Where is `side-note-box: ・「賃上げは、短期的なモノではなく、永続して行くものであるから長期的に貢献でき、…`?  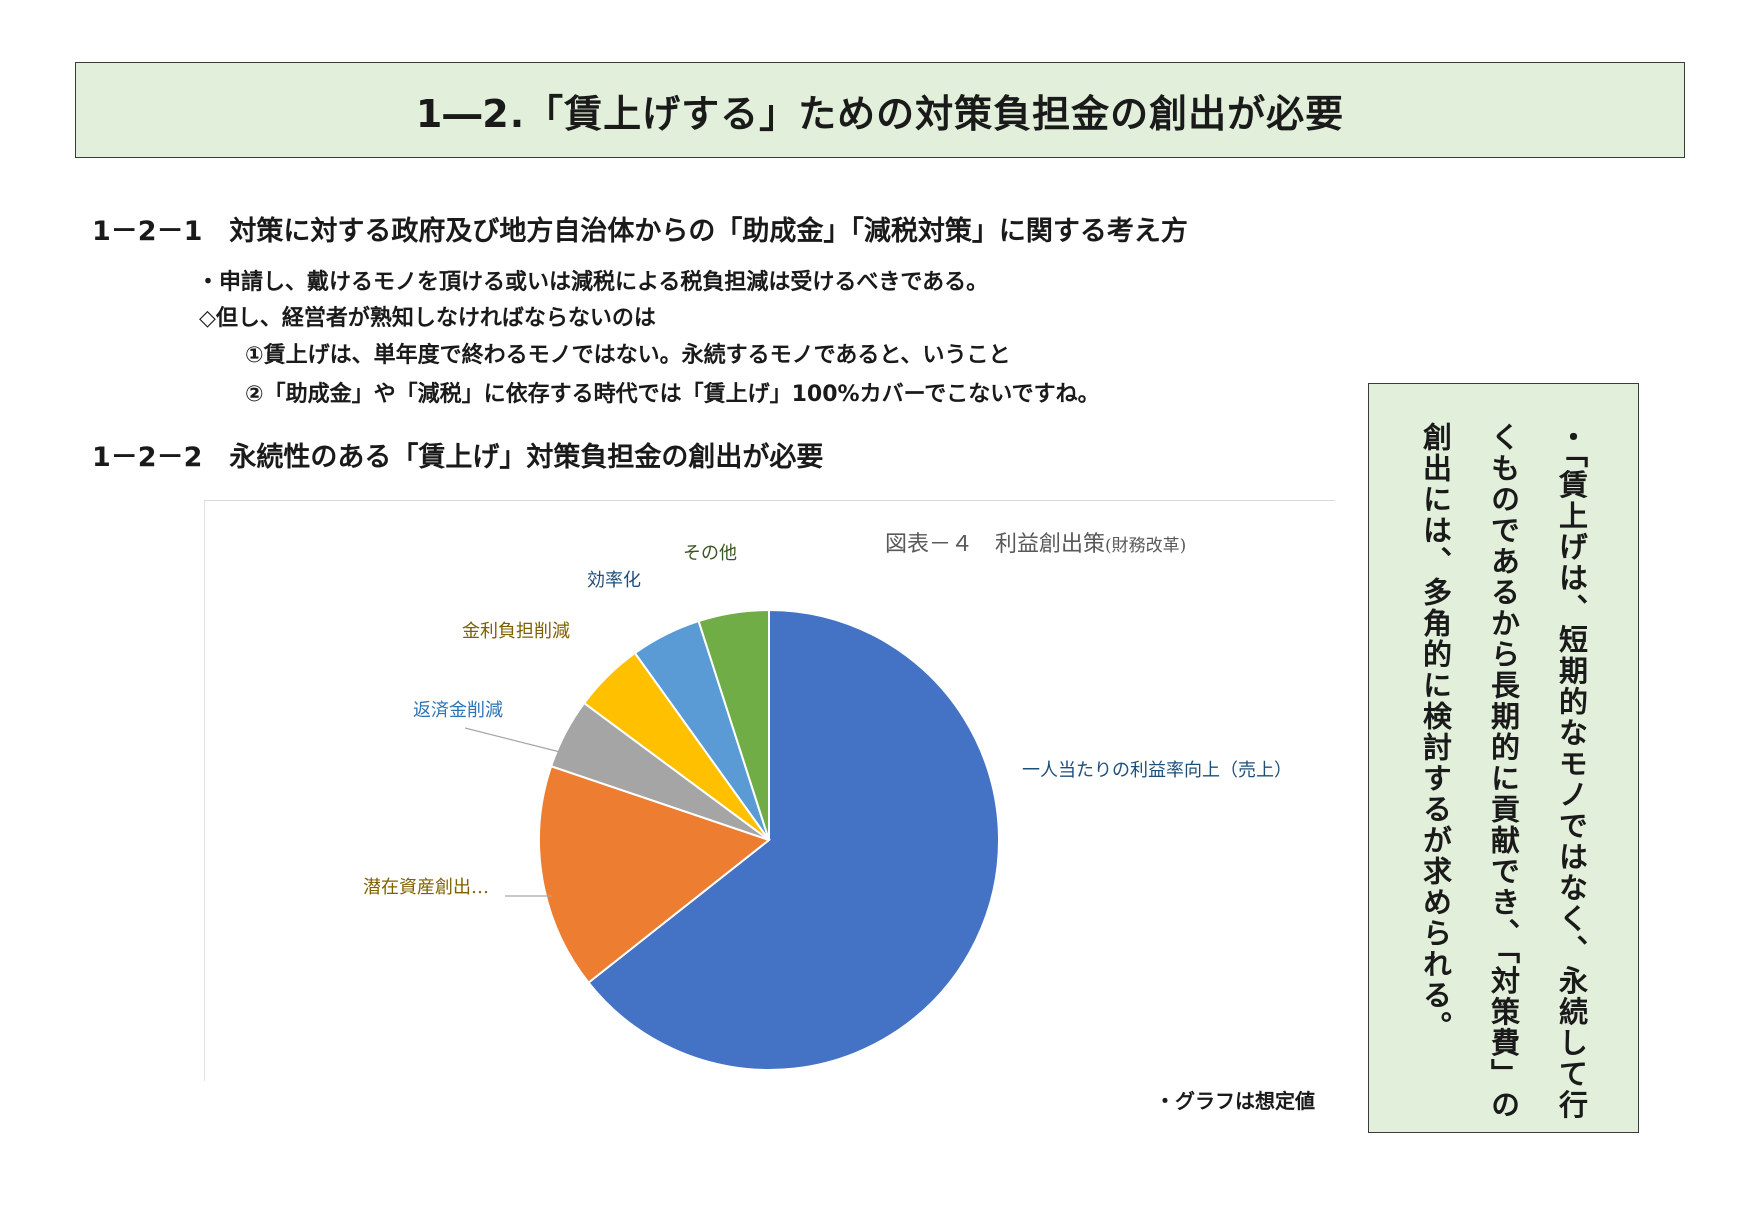
side-note-box: ・「賃上げは、短期的なモノではなく、永続して行くものであるから長期的に貢献でき、… is located at coordinates (1503, 758).